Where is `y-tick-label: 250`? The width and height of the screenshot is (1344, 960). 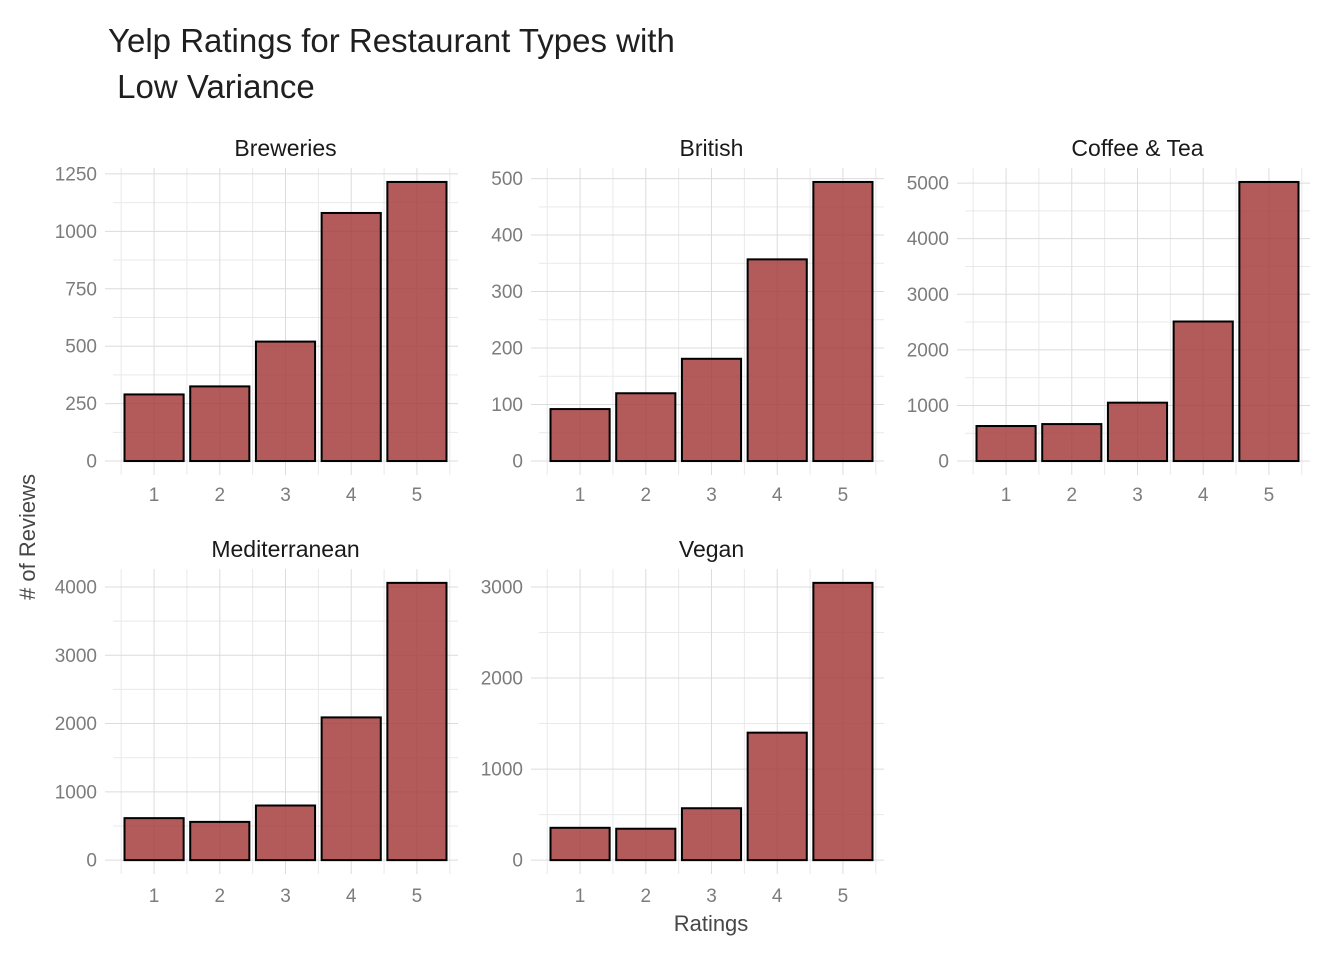 y-tick-label: 250 is located at coordinates (81, 404).